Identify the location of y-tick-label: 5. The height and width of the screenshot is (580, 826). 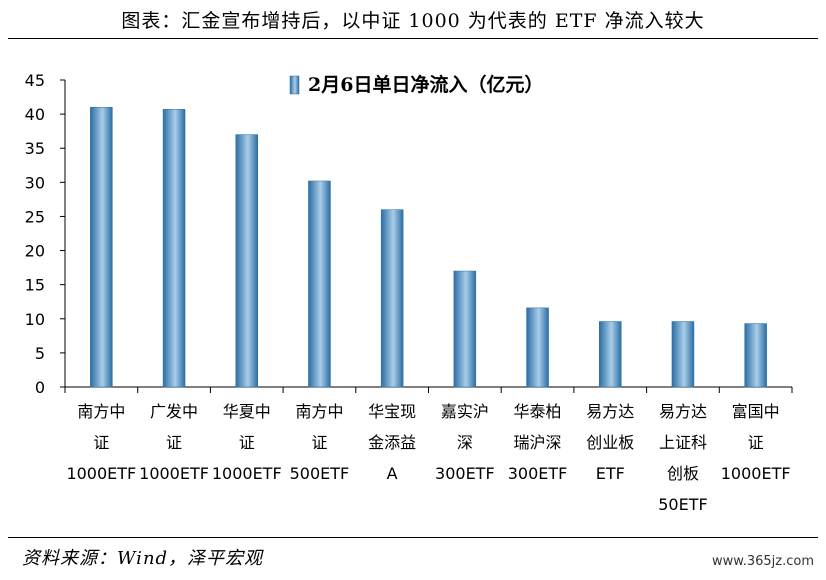
(40, 353).